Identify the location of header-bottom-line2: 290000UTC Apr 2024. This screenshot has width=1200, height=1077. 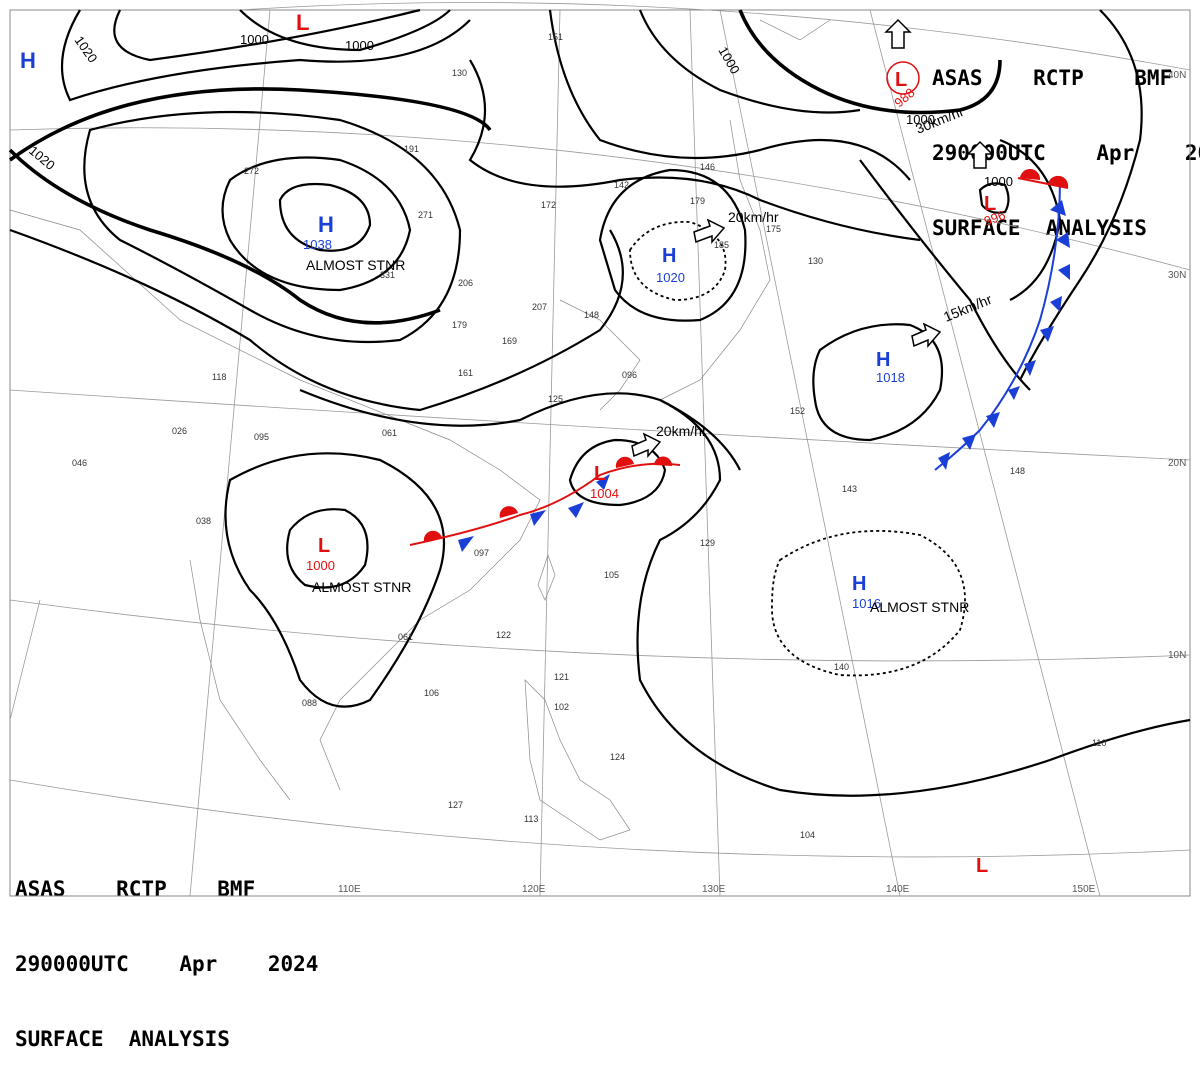
(167, 964).